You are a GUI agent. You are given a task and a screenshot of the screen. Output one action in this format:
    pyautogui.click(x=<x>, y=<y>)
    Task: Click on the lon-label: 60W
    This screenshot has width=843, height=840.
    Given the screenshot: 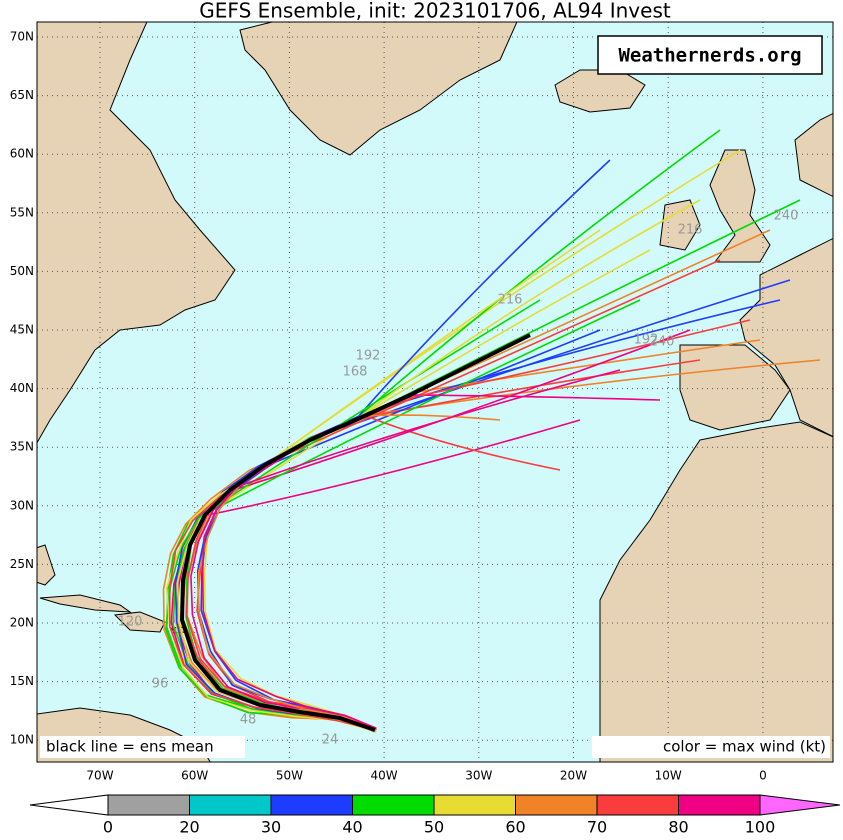 What is the action you would take?
    pyautogui.click(x=194, y=776)
    